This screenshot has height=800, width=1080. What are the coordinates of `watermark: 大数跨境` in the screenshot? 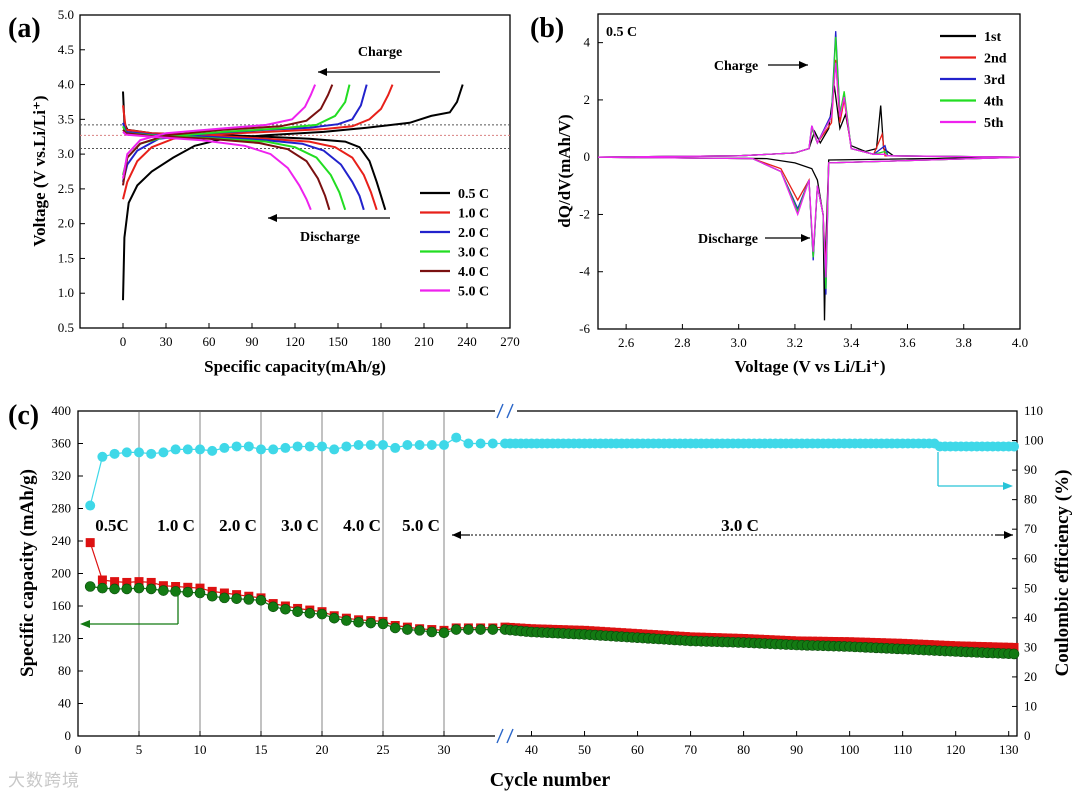 It's located at (44, 781).